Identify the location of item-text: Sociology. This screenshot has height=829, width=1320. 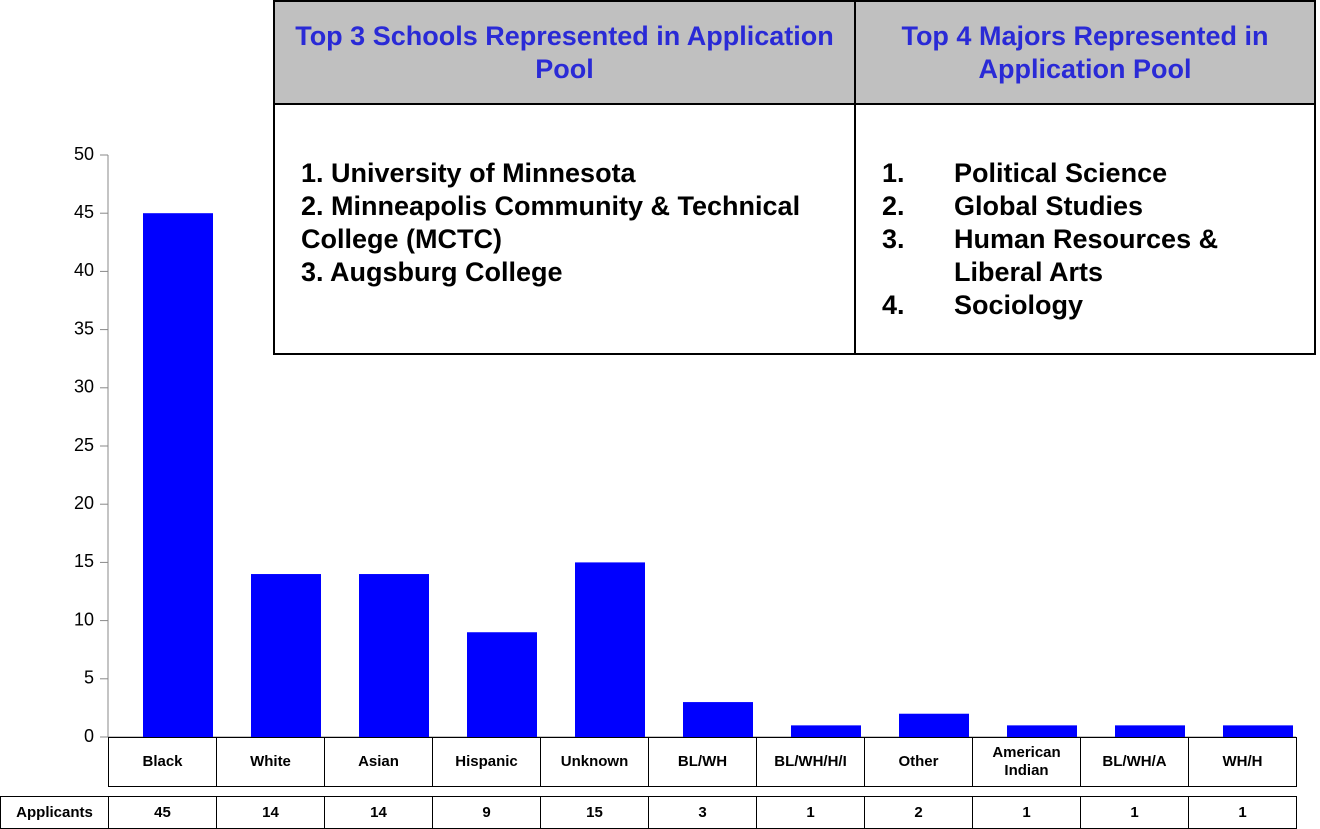
(1019, 305).